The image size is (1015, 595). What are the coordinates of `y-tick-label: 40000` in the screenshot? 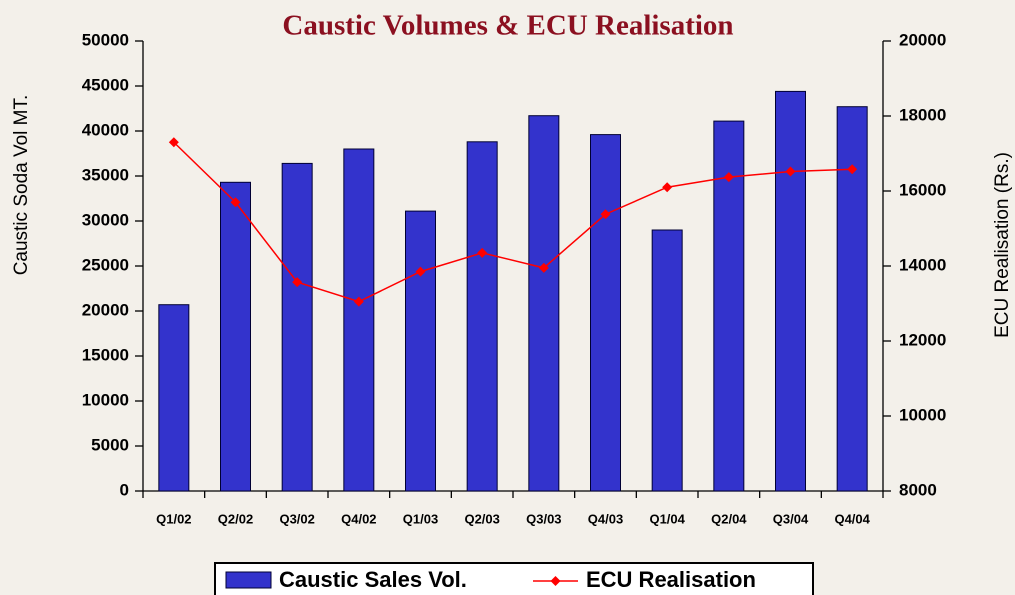 It's located at (105, 129).